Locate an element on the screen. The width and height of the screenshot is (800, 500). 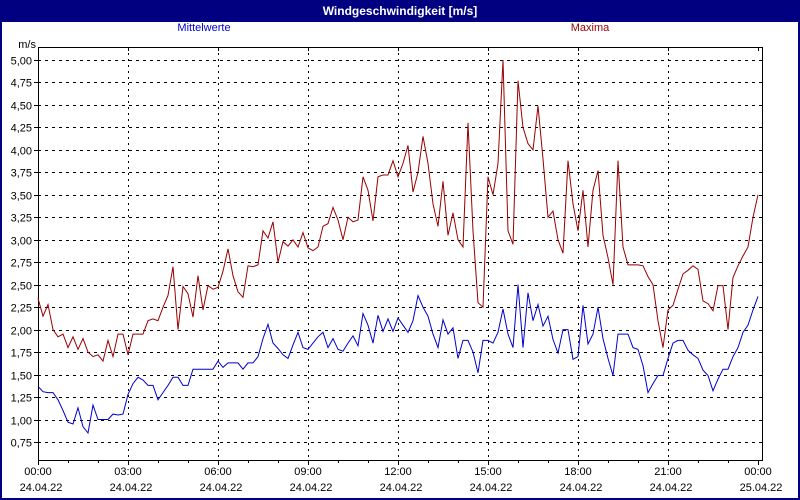
x-tick-label-time: 15:00 is located at coordinates (488, 472).